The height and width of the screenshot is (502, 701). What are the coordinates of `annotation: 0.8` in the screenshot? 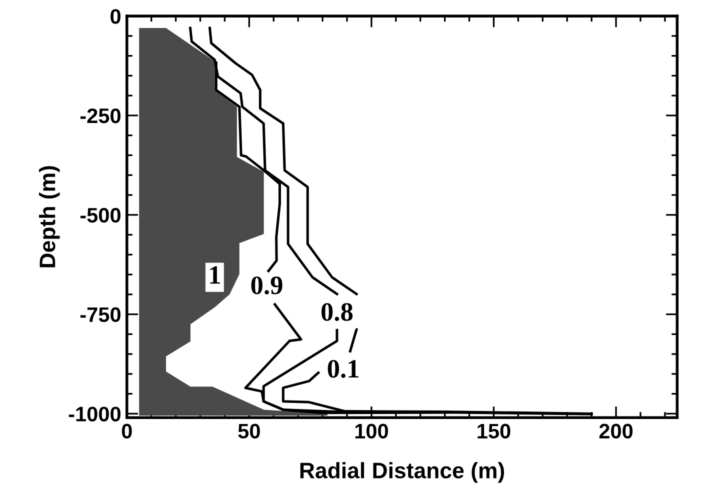 It's located at (337, 312).